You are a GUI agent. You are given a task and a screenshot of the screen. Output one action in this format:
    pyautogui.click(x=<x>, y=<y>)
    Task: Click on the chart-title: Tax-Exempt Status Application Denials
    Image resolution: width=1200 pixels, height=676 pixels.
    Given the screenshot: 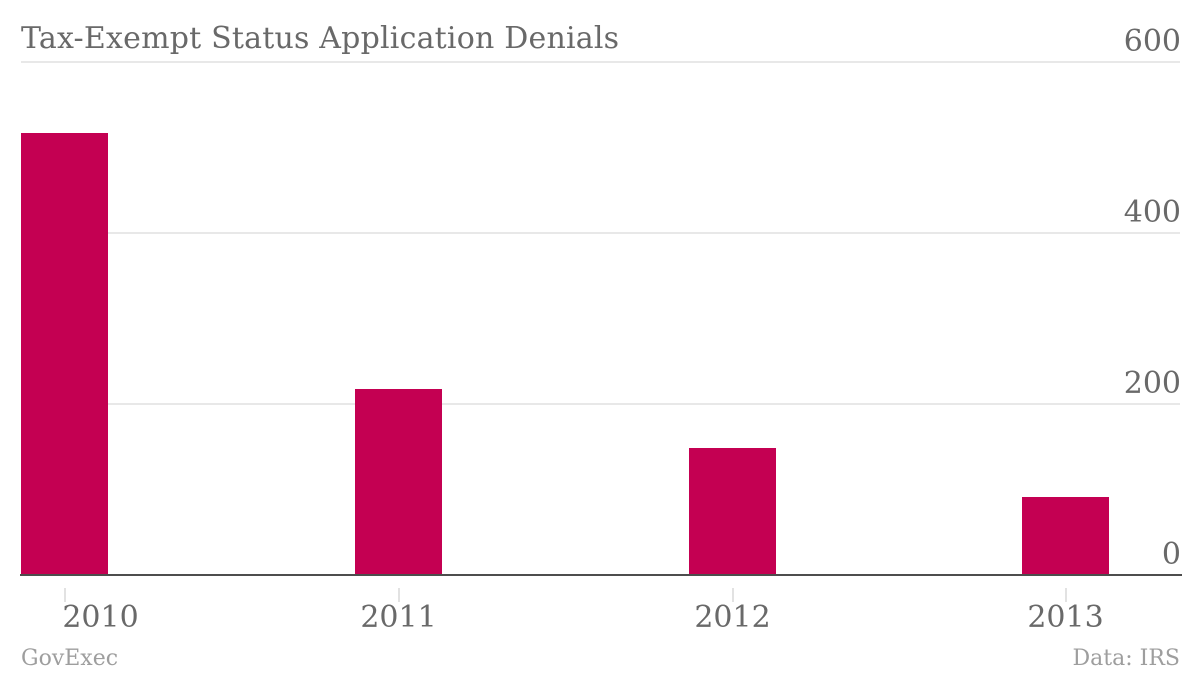 What is the action you would take?
    pyautogui.click(x=320, y=38)
    